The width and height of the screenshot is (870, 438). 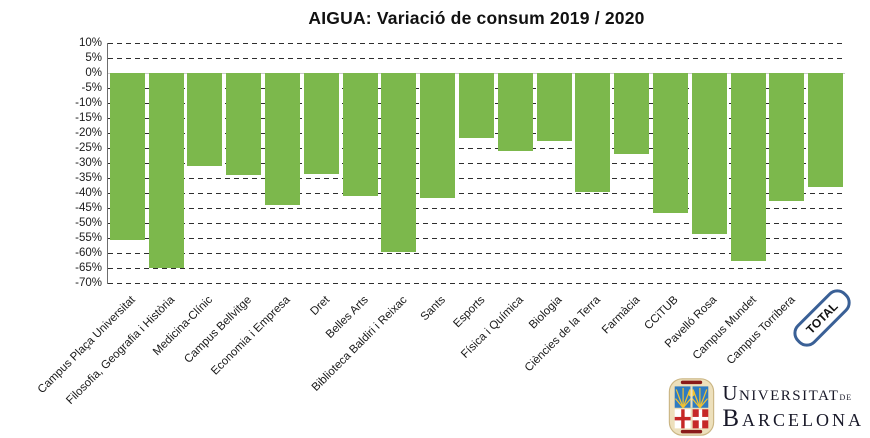 I want to click on y-tick-label: -25%, so click(x=88, y=148).